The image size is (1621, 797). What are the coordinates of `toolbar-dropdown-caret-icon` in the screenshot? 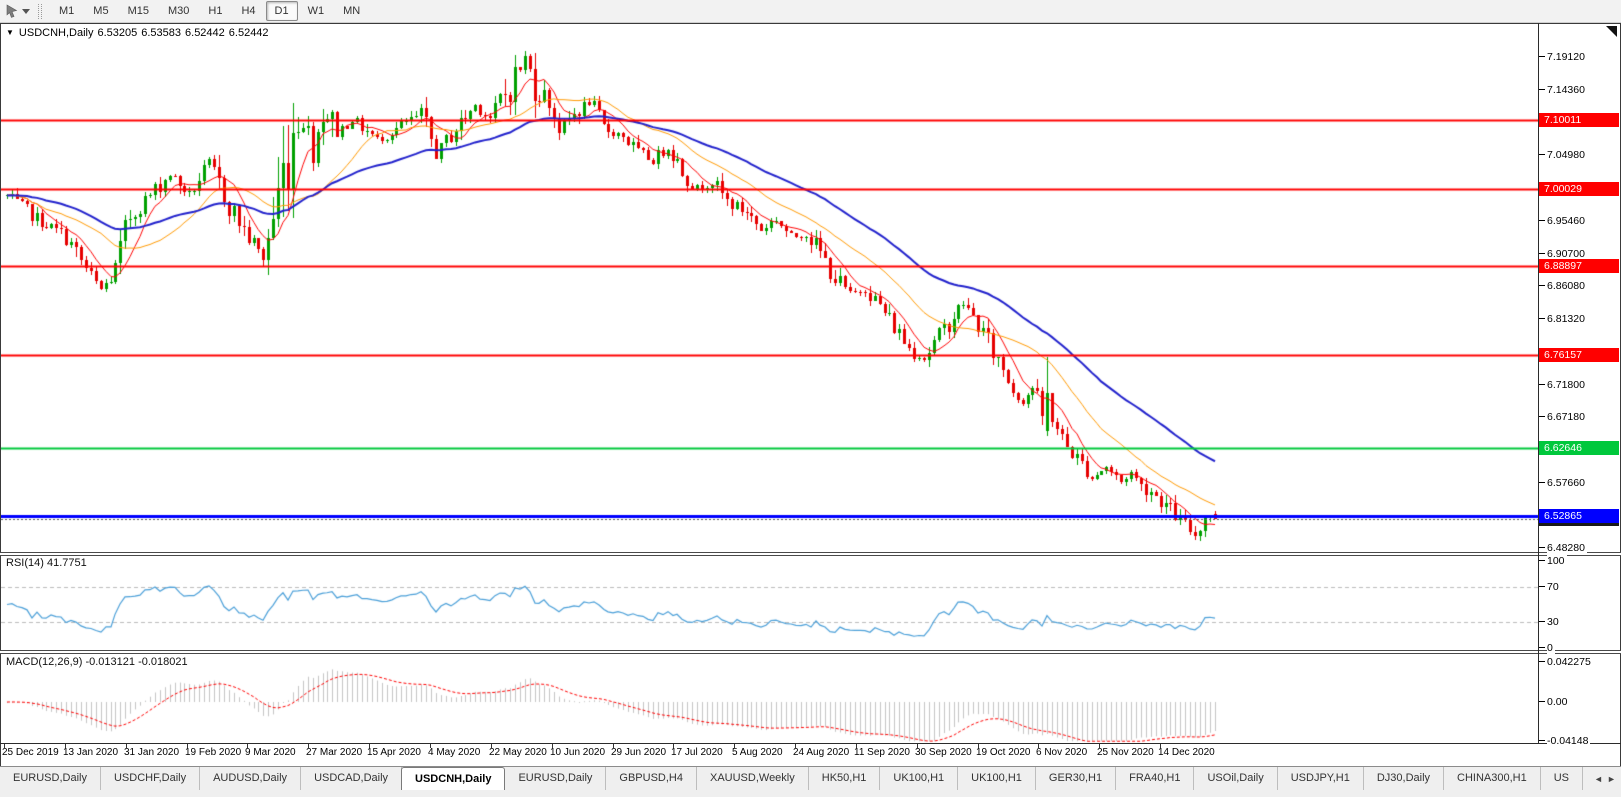 It's located at (26, 11).